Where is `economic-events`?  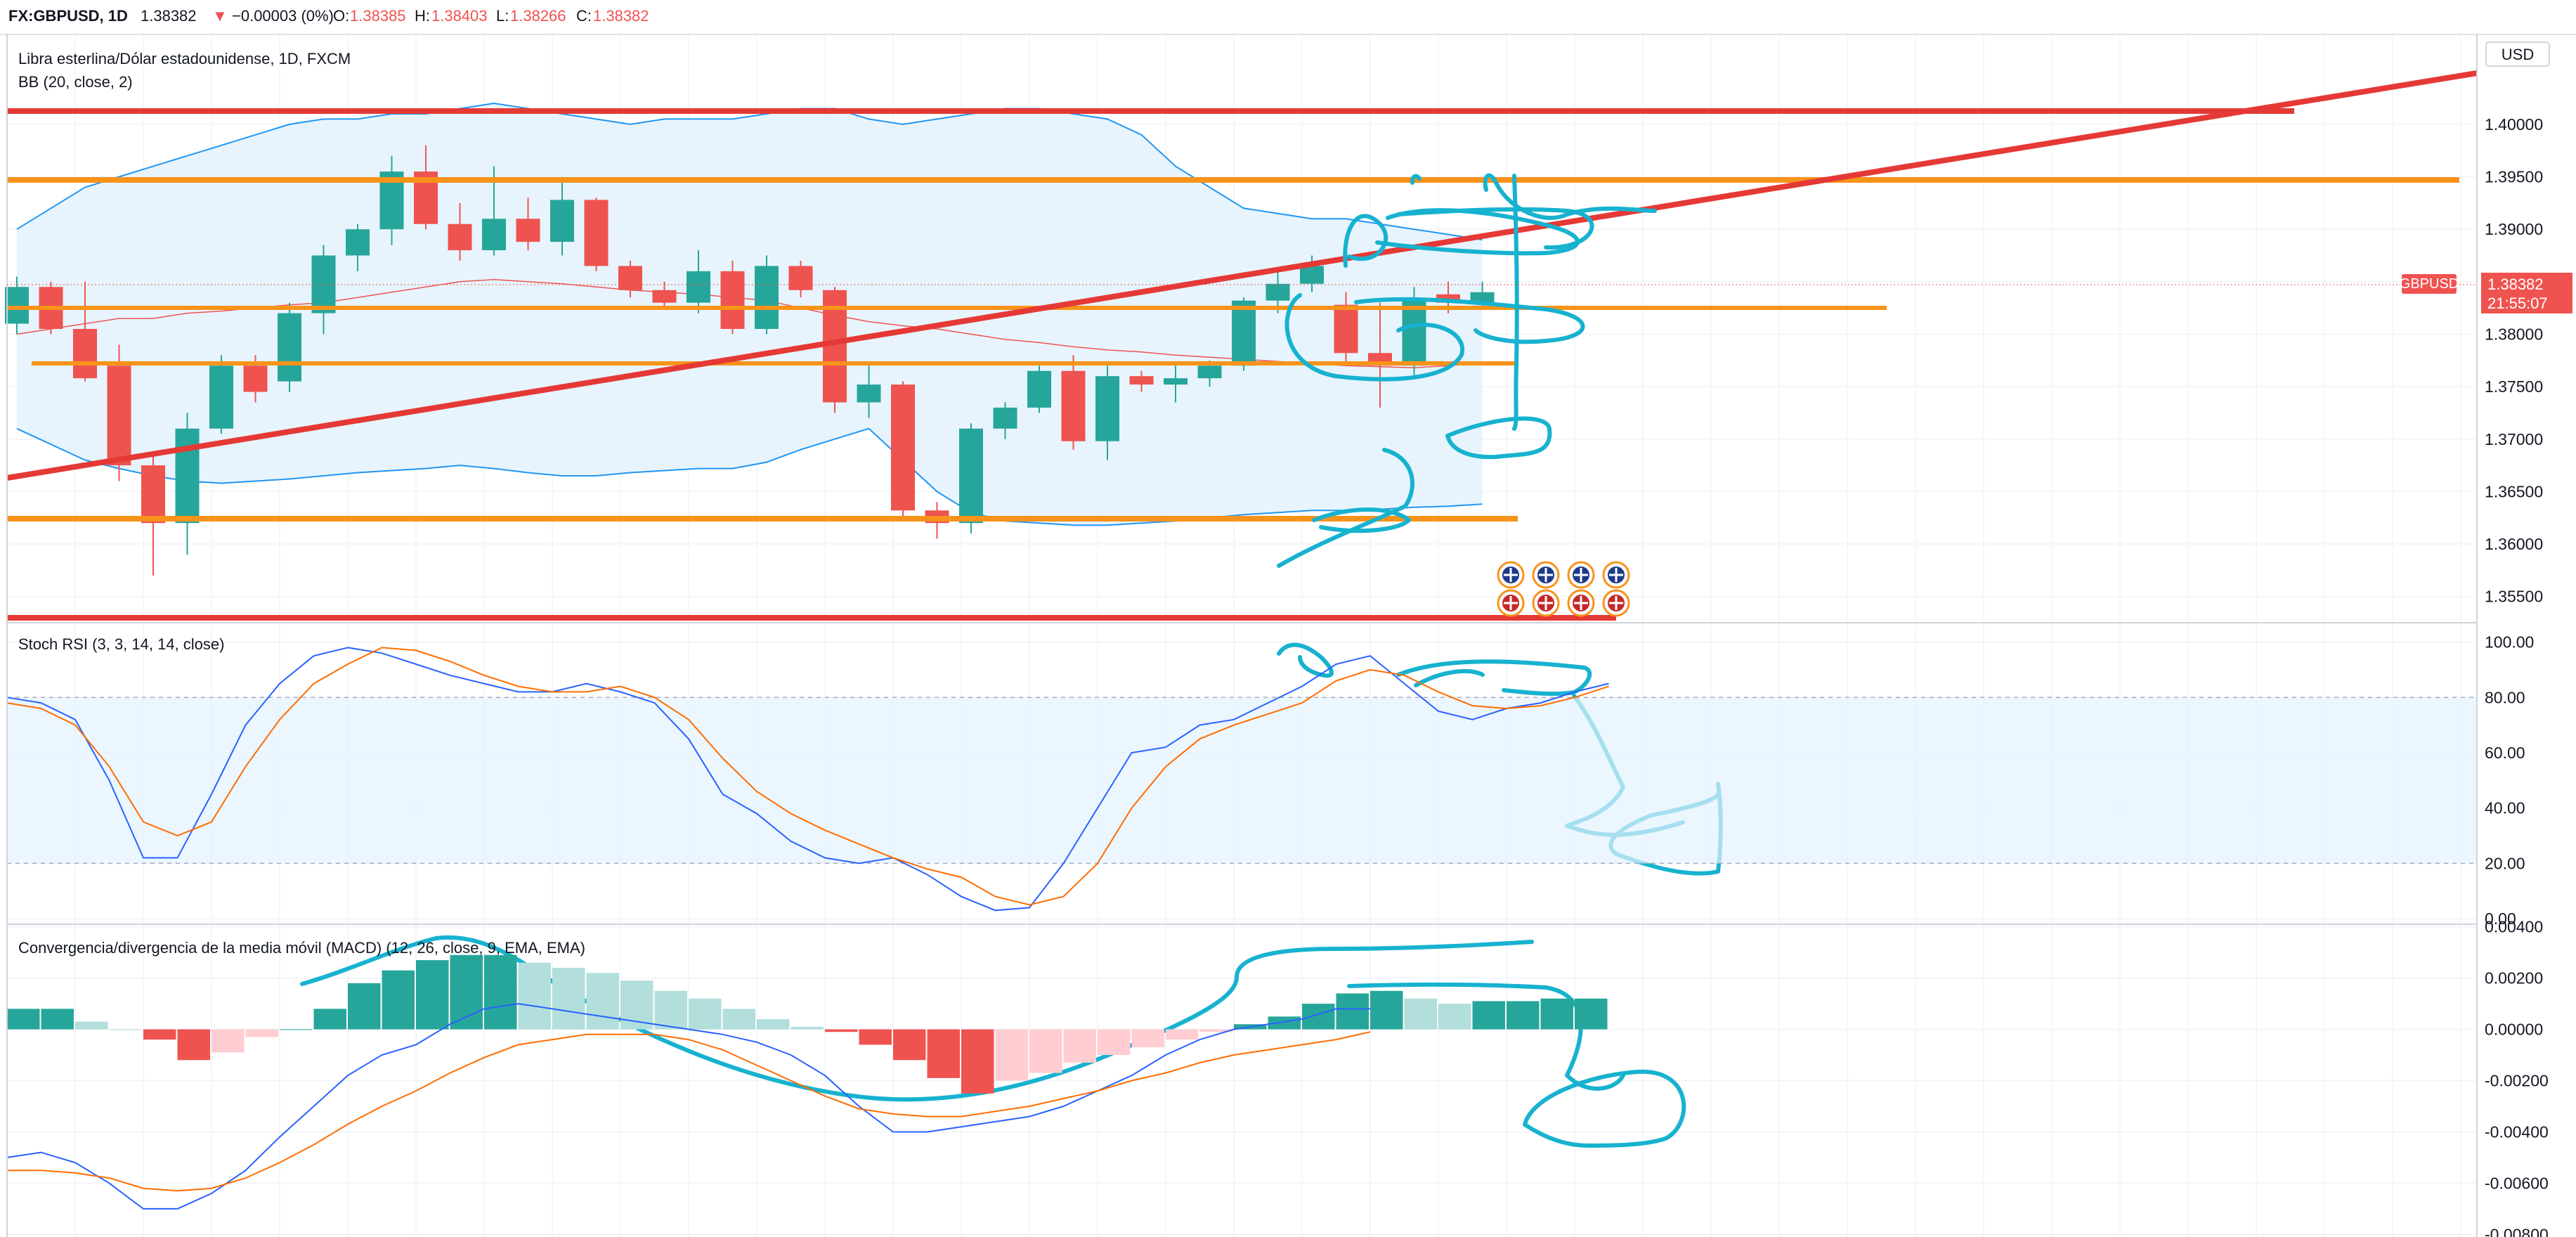
economic-events is located at coordinates (1563, 589).